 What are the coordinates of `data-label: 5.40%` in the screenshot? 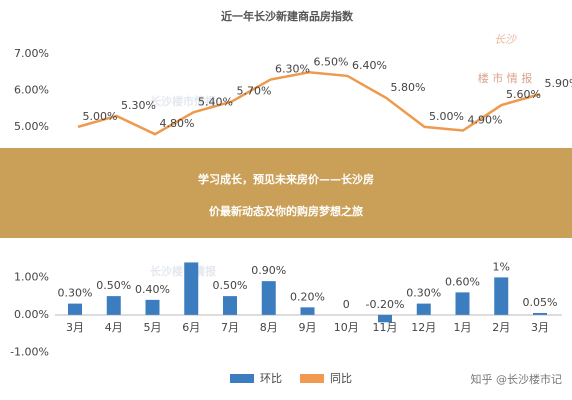 It's located at (215, 101).